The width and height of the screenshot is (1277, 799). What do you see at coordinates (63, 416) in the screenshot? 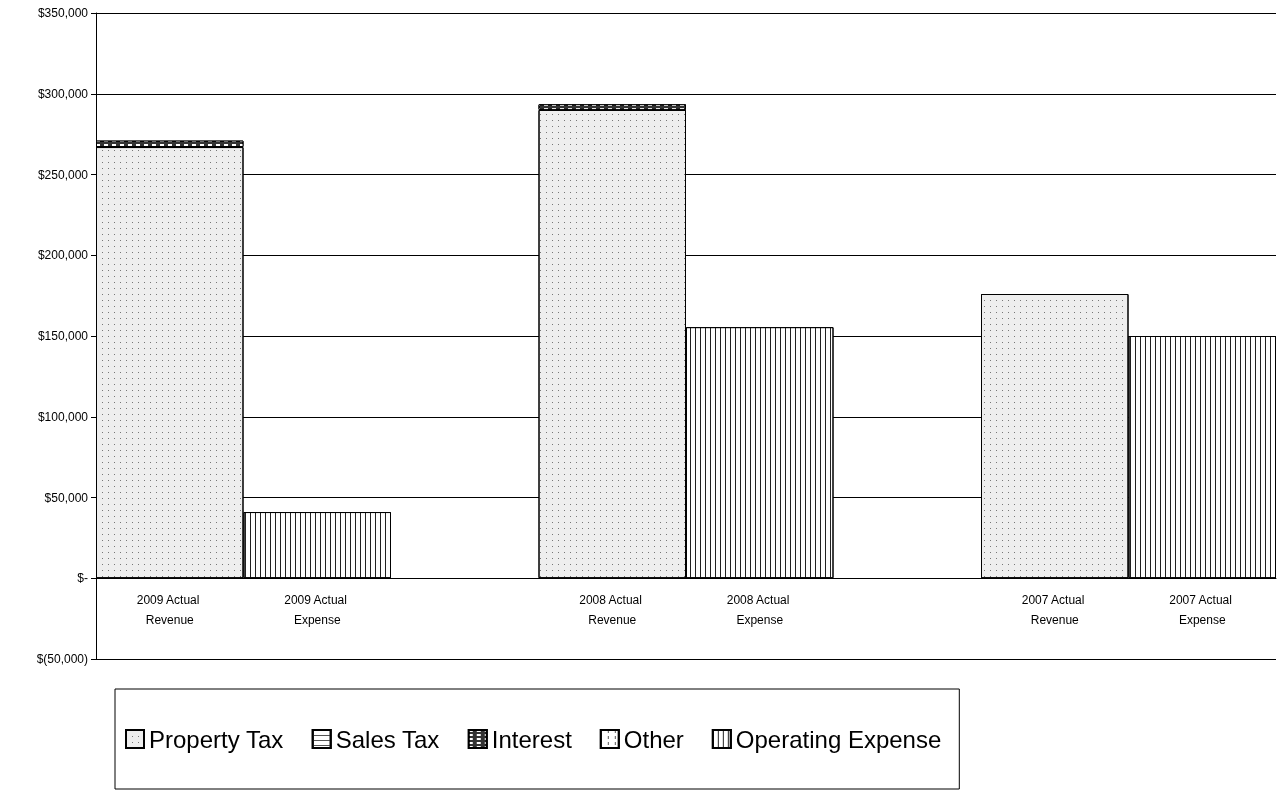
I see `y-tick-label: $100,000` at bounding box center [63, 416].